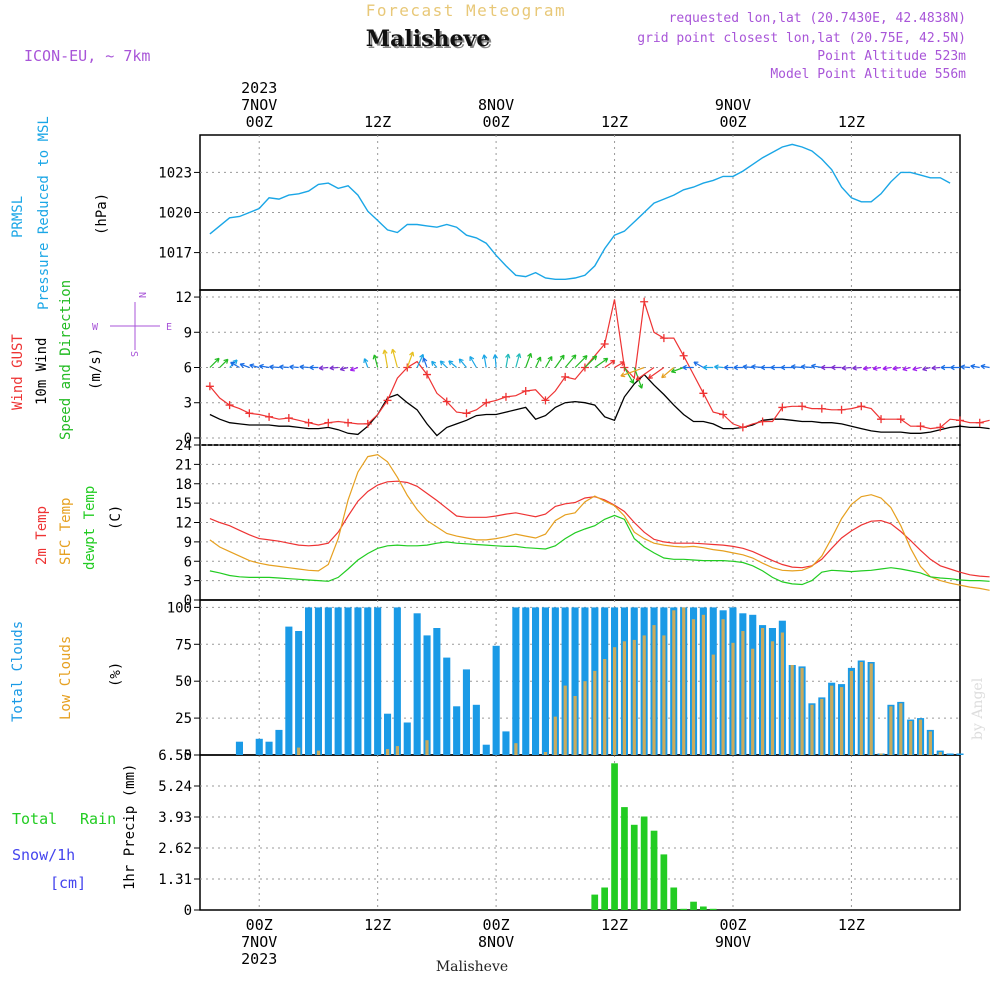  What do you see at coordinates (183, 682) in the screenshot?
I see `y-tick-label: 50` at bounding box center [183, 682].